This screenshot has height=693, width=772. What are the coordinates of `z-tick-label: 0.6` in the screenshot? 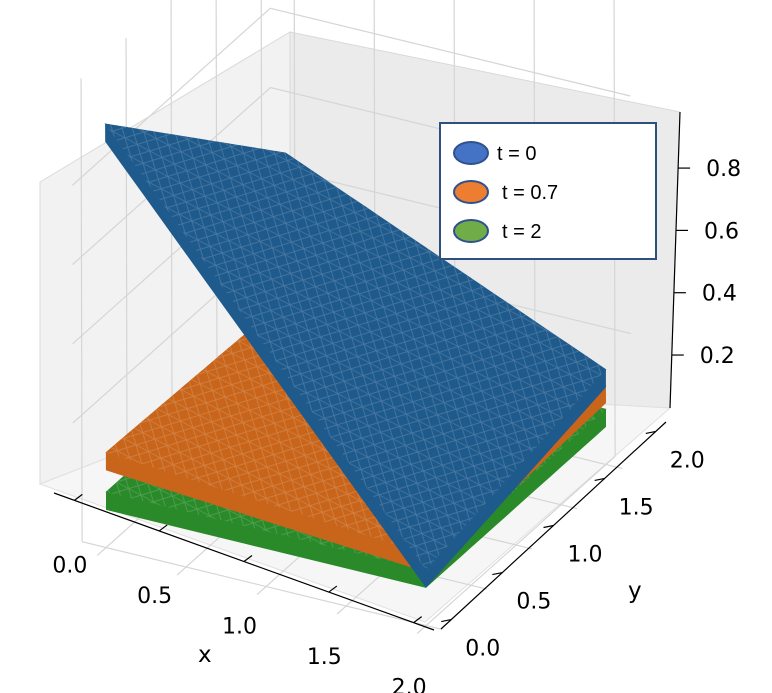 It's located at (721, 231).